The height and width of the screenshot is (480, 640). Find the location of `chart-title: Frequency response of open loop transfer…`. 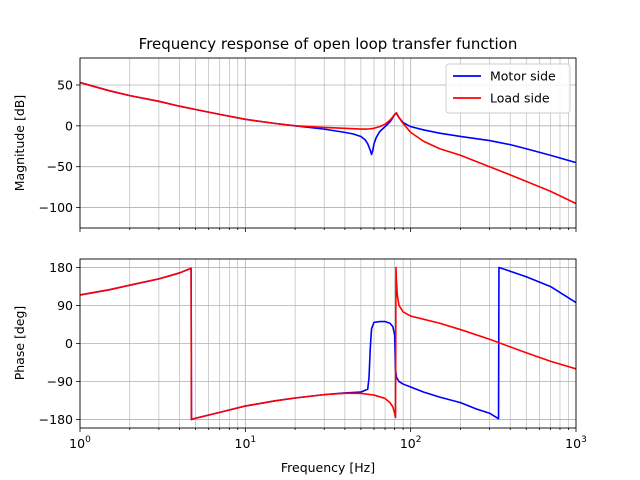

chart-title: Frequency response of open loop transfer… is located at coordinates (328, 44).